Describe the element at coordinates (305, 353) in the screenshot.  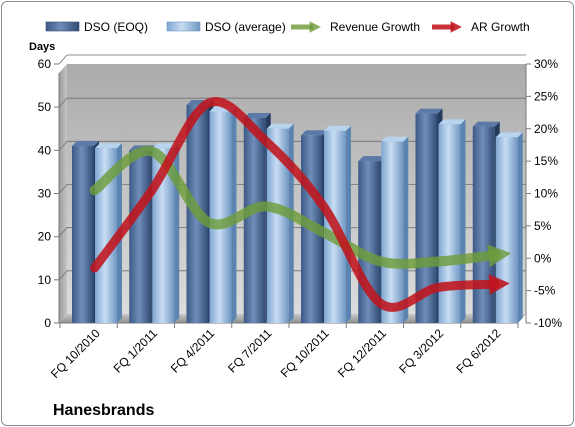
I see `x-tick-label: FQ 10/2011` at that location.